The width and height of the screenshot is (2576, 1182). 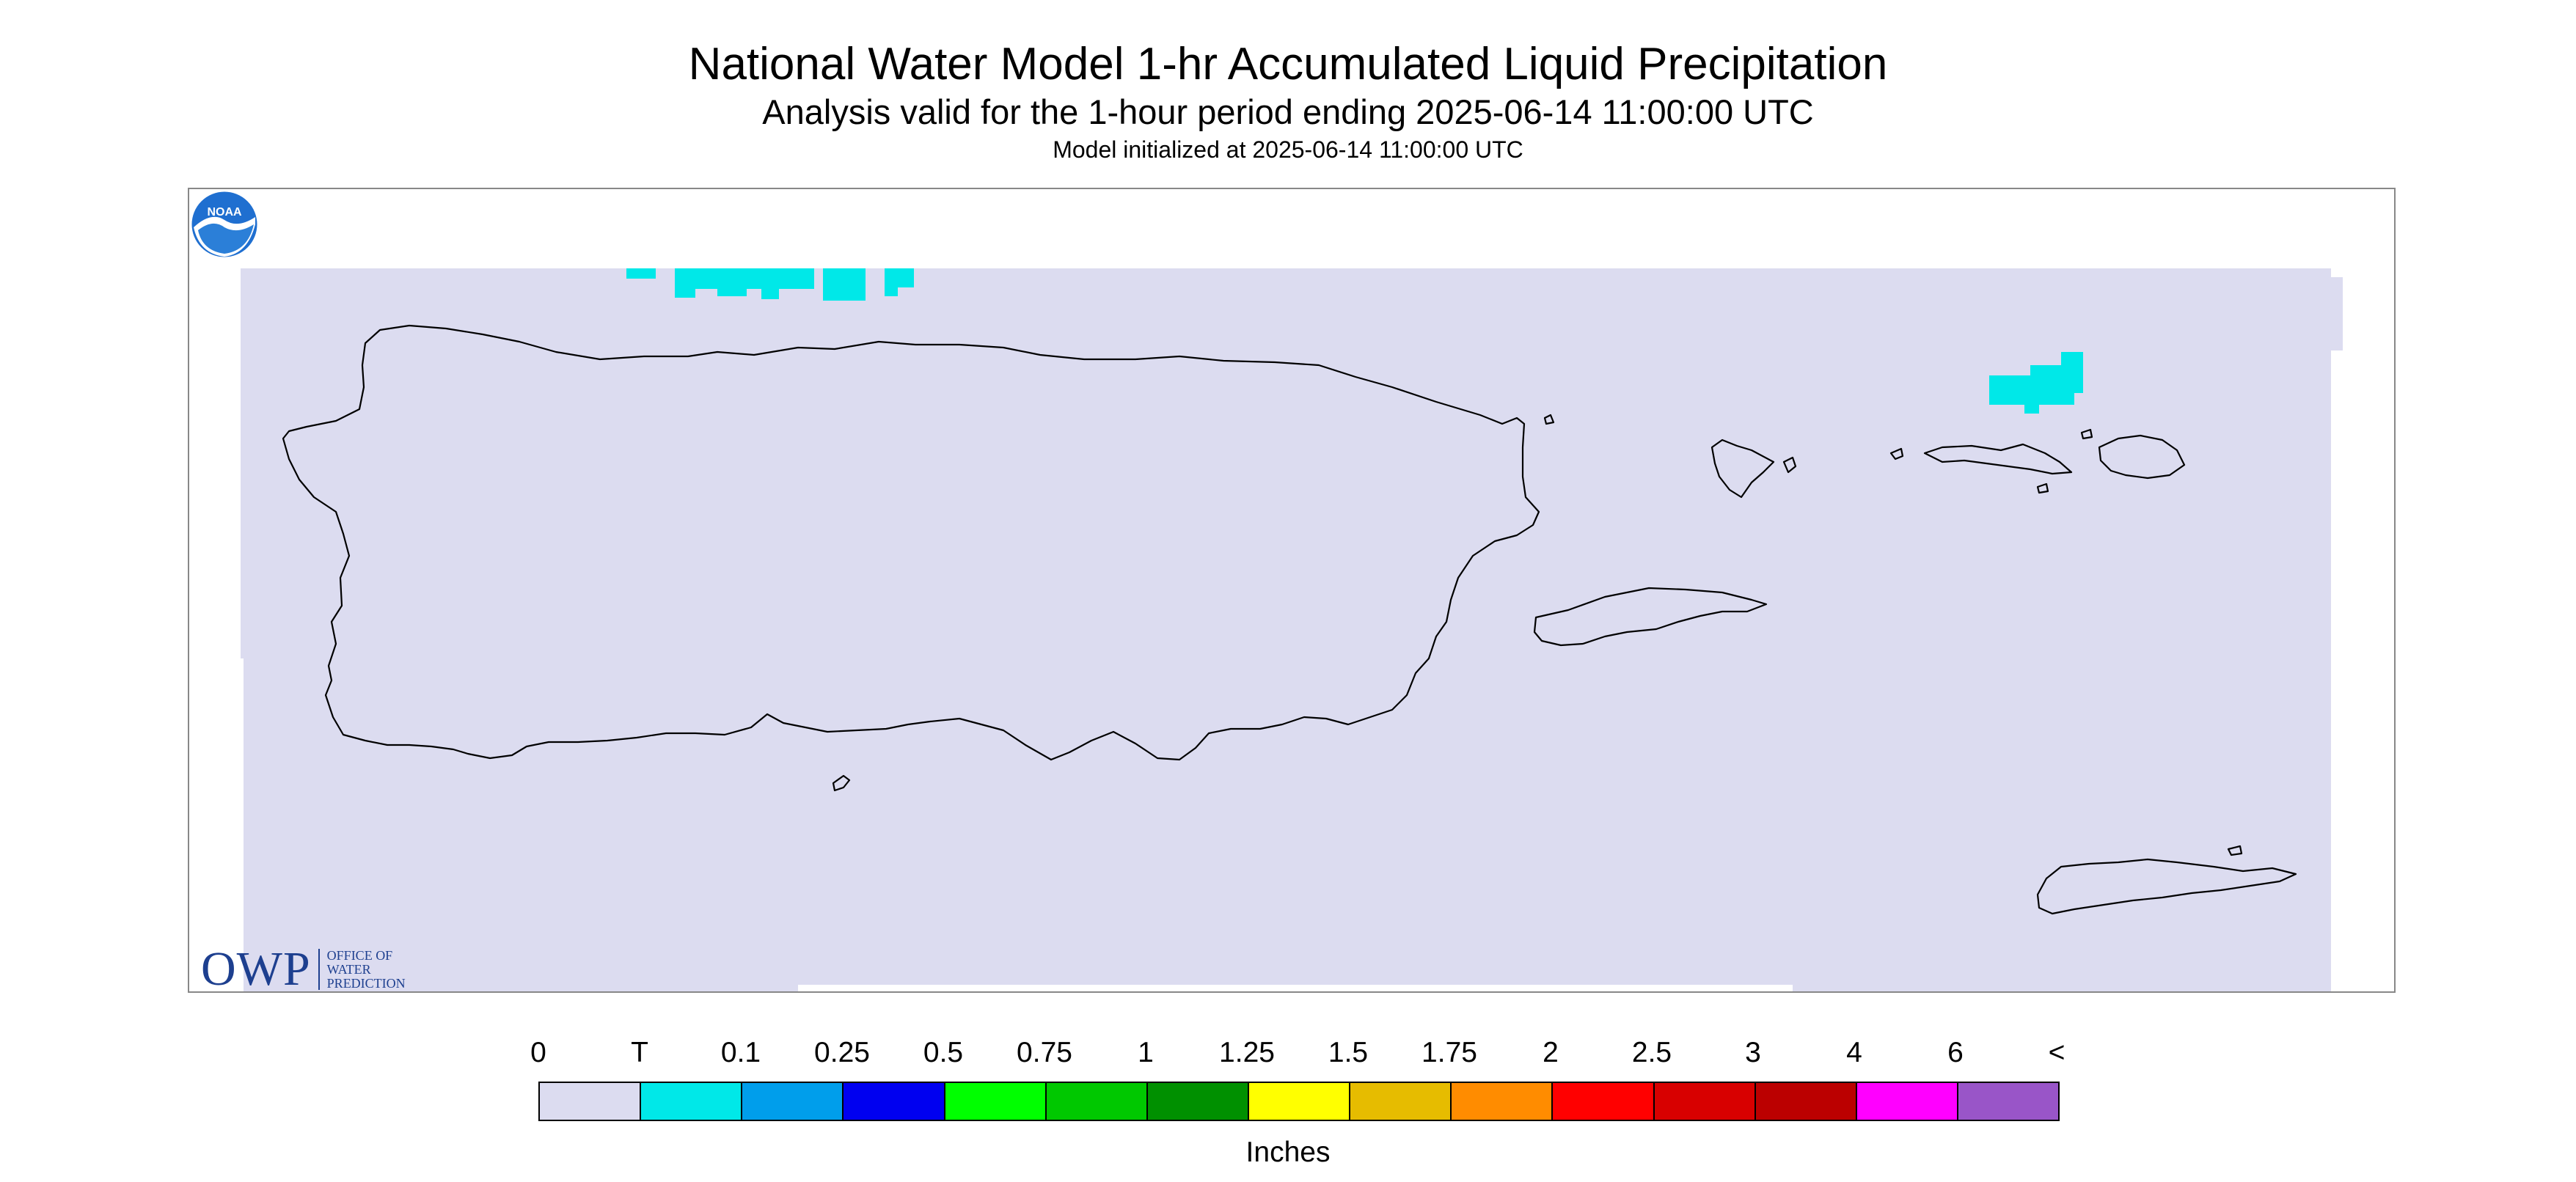 I want to click on colorbar-tick-label: 1.5, so click(x=1348, y=1052).